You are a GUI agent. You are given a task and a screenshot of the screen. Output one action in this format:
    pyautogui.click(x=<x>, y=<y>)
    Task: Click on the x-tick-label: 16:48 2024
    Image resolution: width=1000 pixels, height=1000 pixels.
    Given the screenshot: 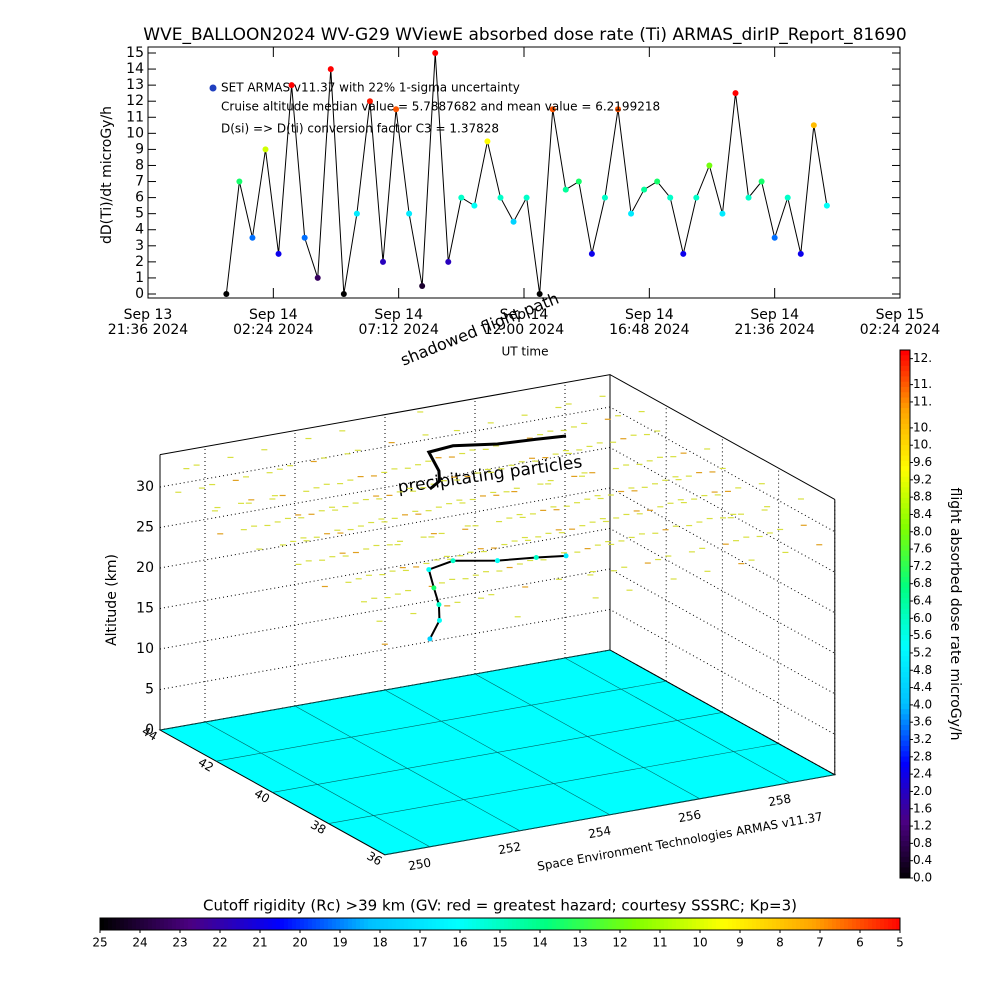 What is the action you would take?
    pyautogui.click(x=649, y=330)
    